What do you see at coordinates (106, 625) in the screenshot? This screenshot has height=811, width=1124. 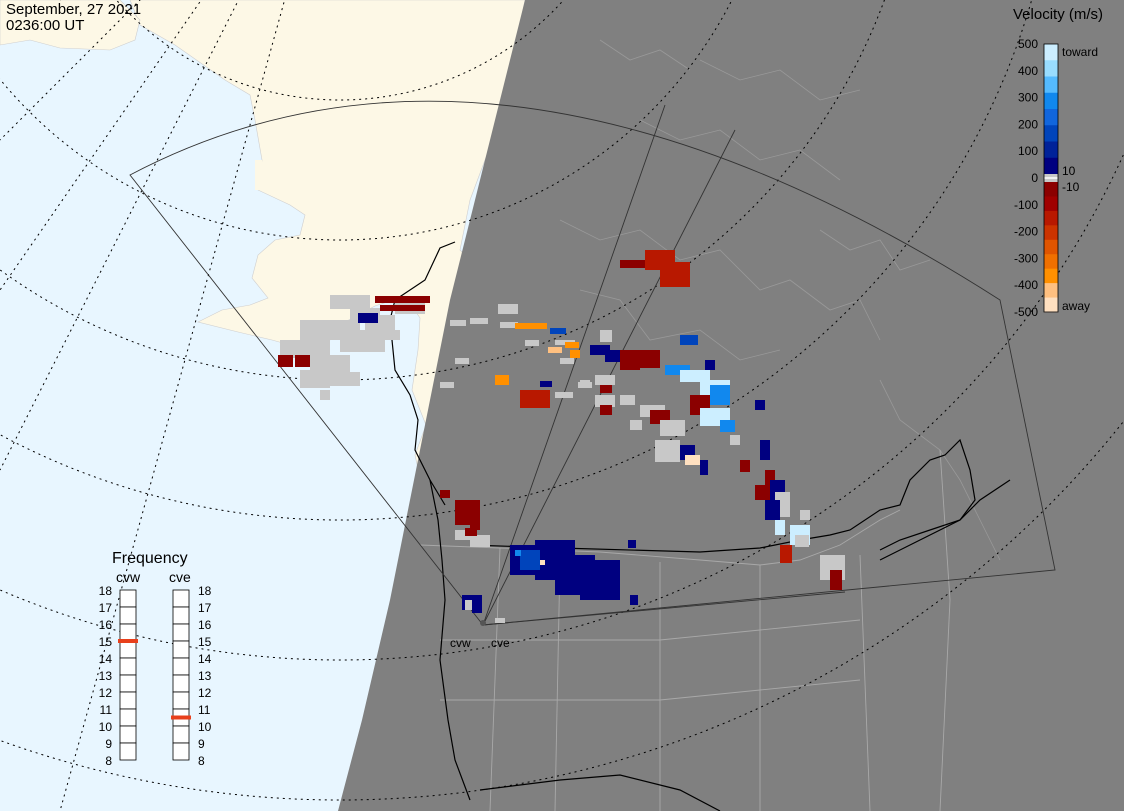 I see `frequency-scale-label: 16` at bounding box center [106, 625].